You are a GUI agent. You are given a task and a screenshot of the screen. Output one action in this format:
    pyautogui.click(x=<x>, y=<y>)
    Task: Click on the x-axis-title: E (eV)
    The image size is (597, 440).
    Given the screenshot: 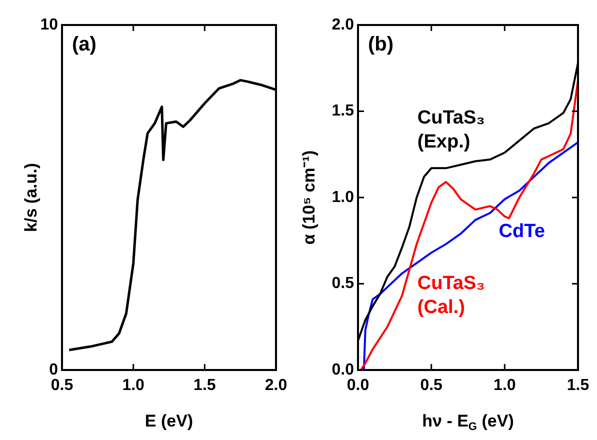 What is the action you would take?
    pyautogui.click(x=169, y=421)
    